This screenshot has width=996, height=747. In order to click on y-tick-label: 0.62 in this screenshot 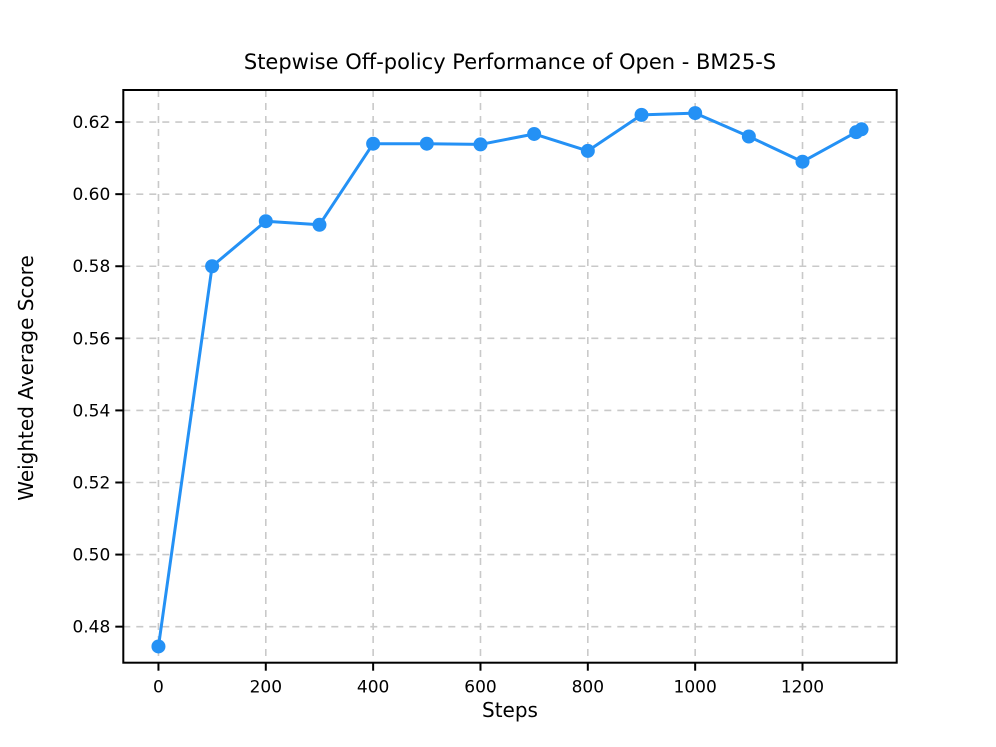, I will do `click(91, 123)`.